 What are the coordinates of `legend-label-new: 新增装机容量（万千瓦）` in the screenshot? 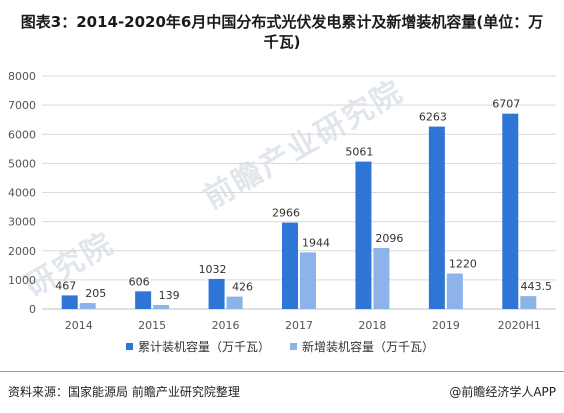 It's located at (368, 346).